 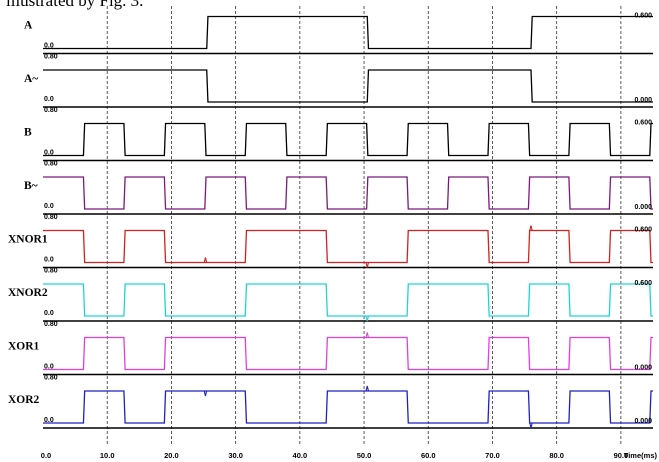 What do you see at coordinates (28, 293) in the screenshot?
I see `signal-name: XNOR2` at bounding box center [28, 293].